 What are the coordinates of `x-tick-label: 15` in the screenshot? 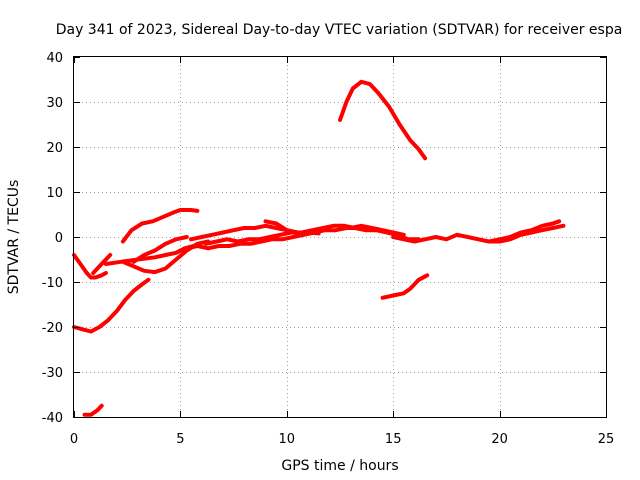 It's located at (393, 439).